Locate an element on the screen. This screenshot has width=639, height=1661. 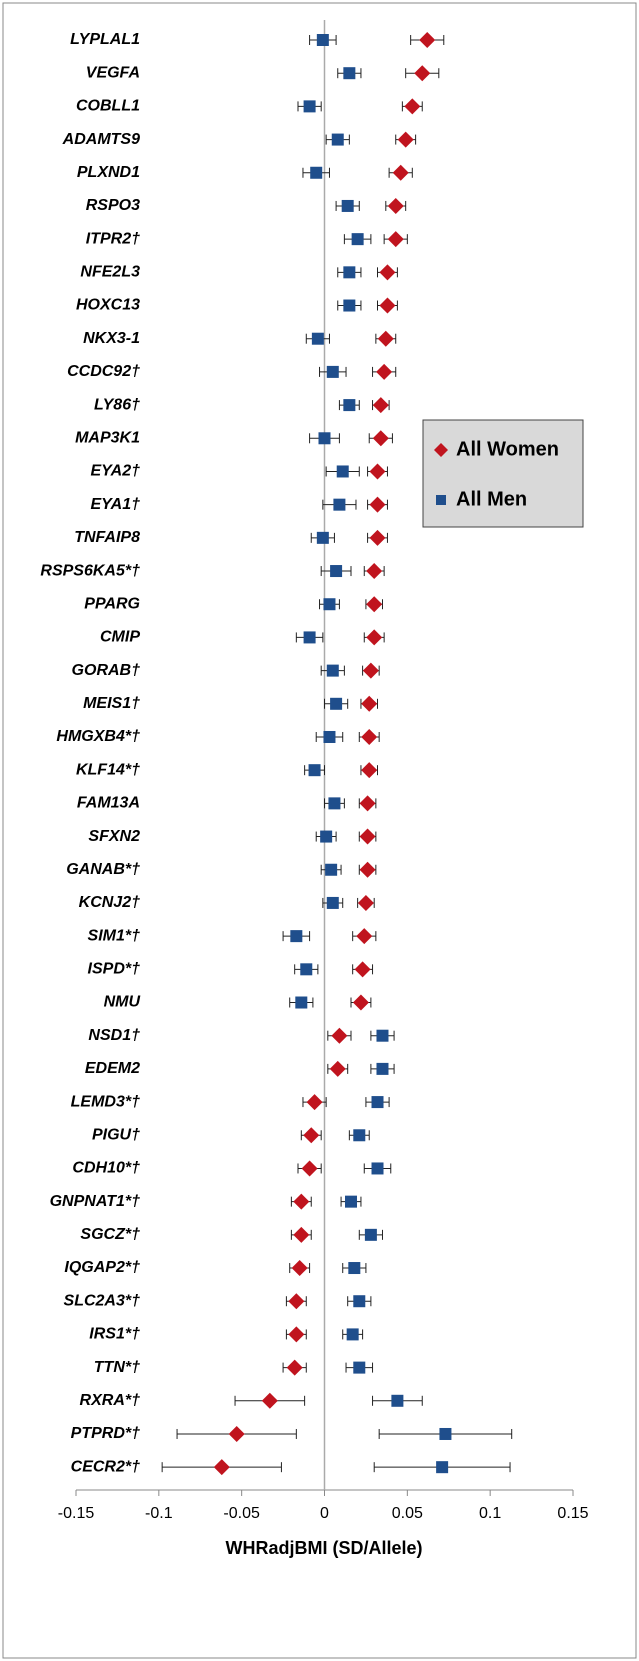
category-label: NMU is located at coordinates (122, 1002).